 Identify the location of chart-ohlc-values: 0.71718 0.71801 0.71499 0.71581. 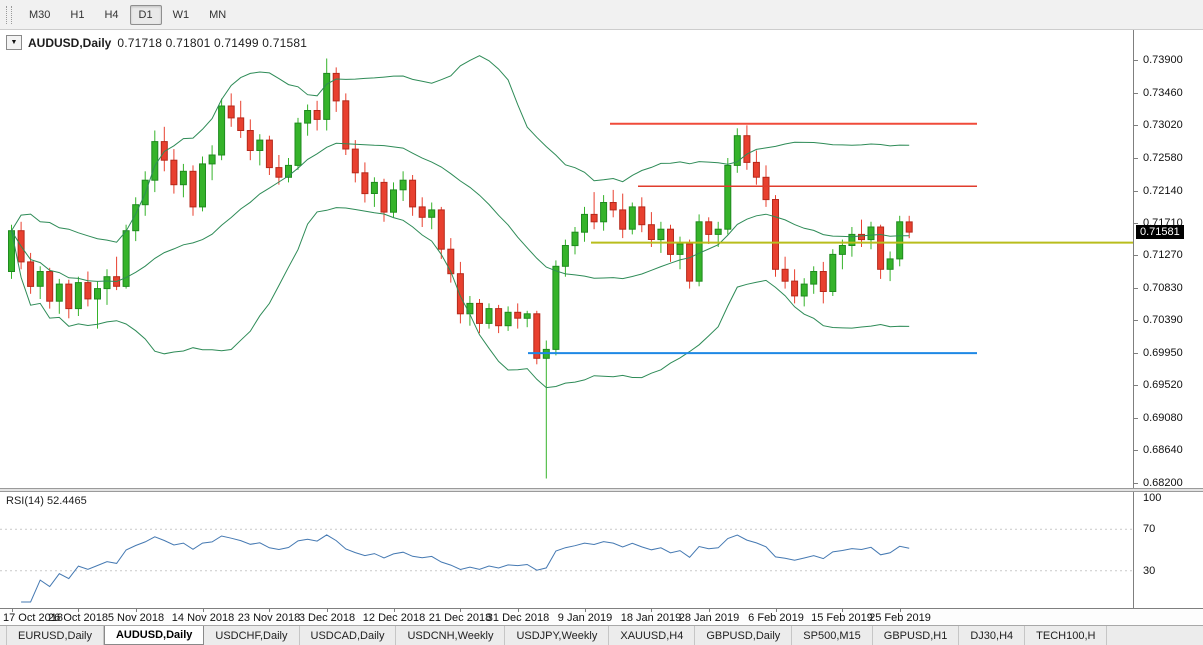
(212, 42).